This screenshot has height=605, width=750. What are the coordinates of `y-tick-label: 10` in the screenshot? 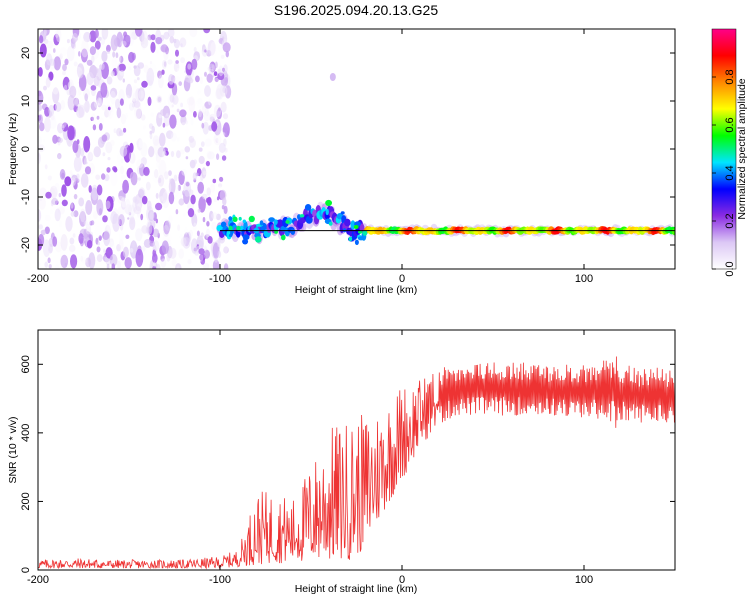 It's located at (26, 101).